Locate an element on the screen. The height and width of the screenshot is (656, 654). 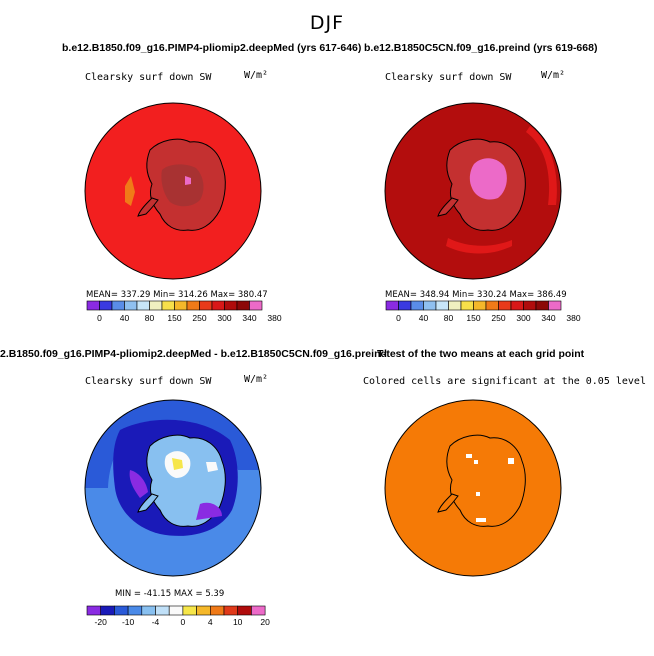
panel2-colorbar is located at coordinates (473, 305).